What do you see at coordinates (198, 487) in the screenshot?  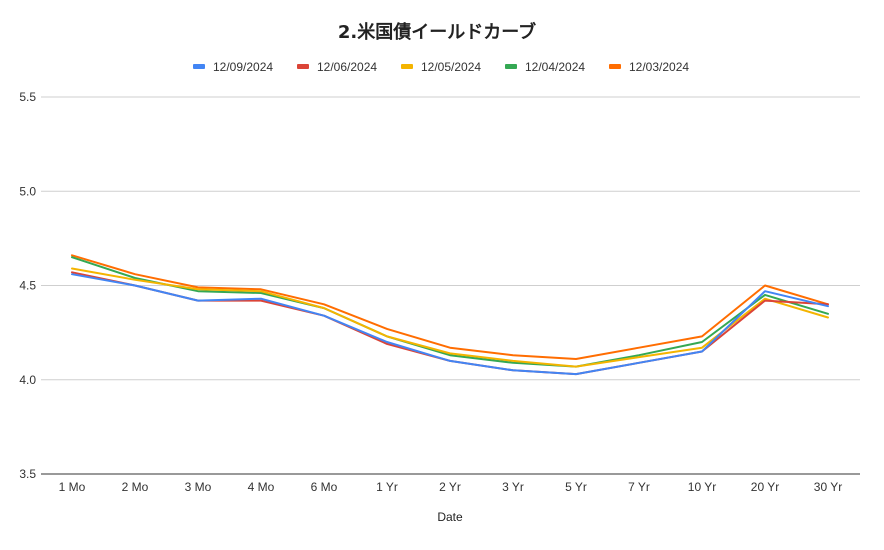 I see `x-tick-label: 3 Mo` at bounding box center [198, 487].